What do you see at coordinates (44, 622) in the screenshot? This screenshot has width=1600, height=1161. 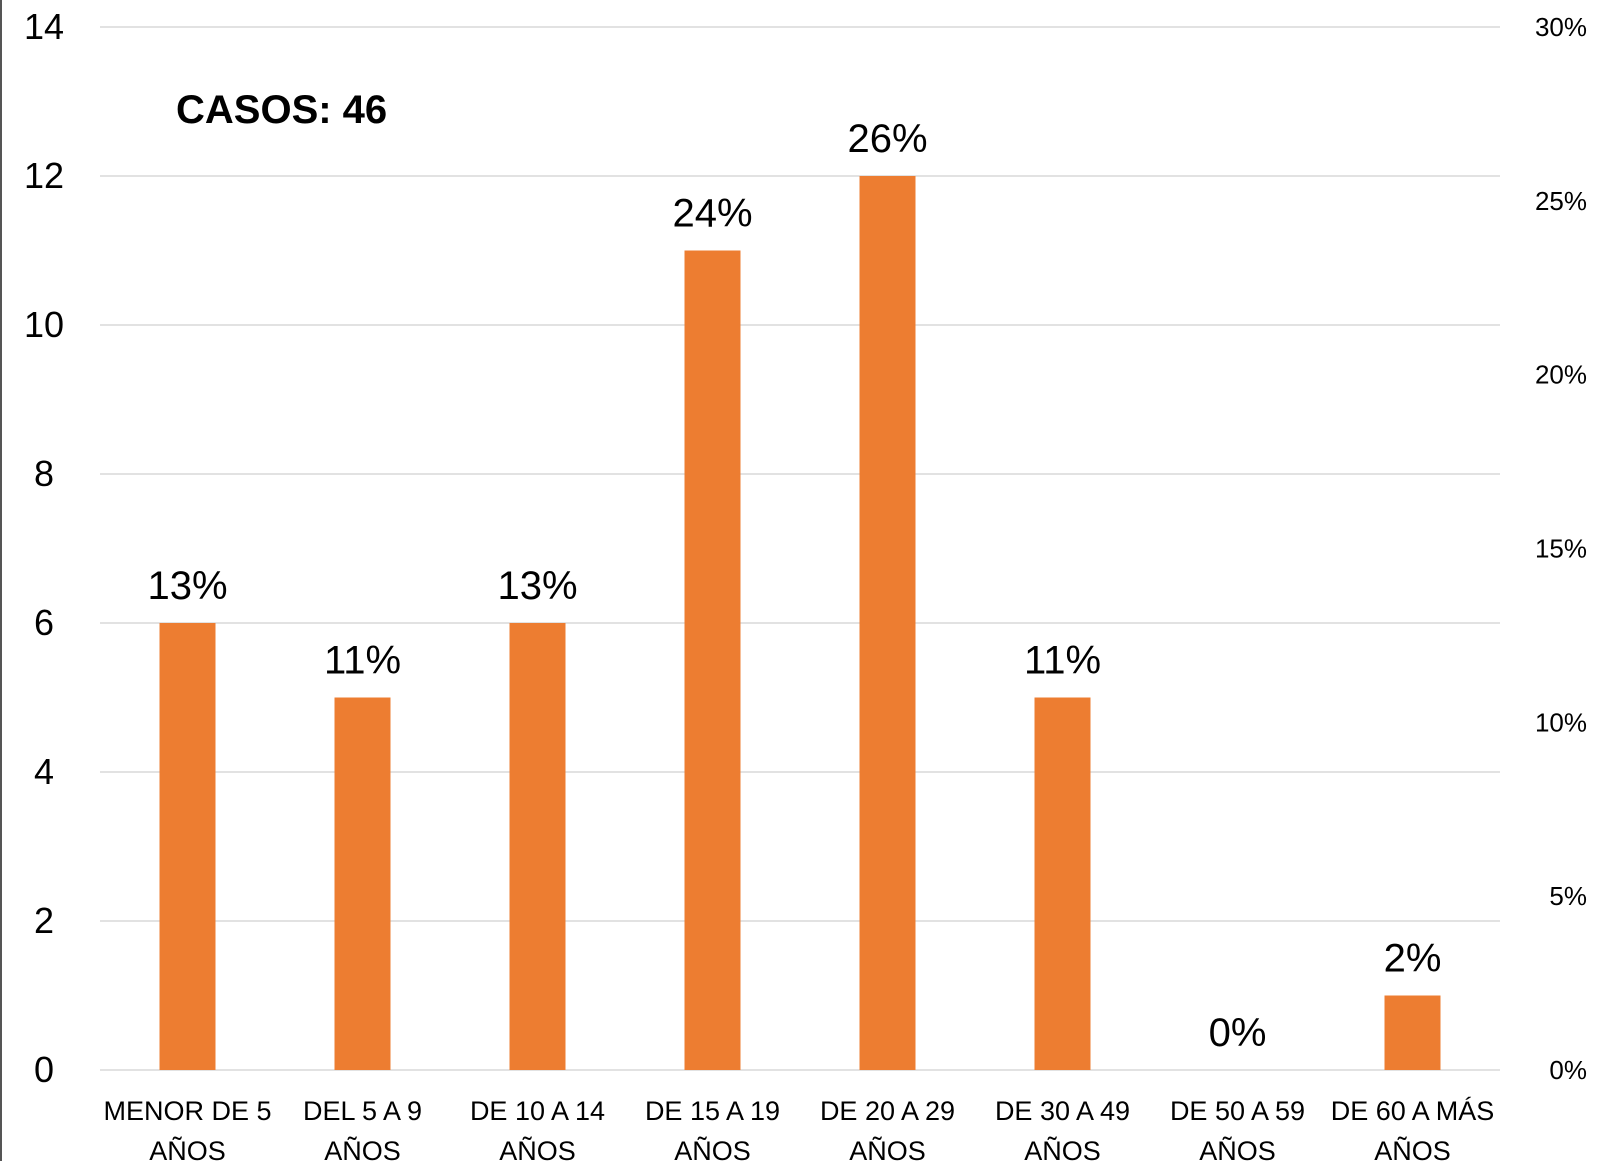 I see `y-axis-tick-label: 6` at bounding box center [44, 622].